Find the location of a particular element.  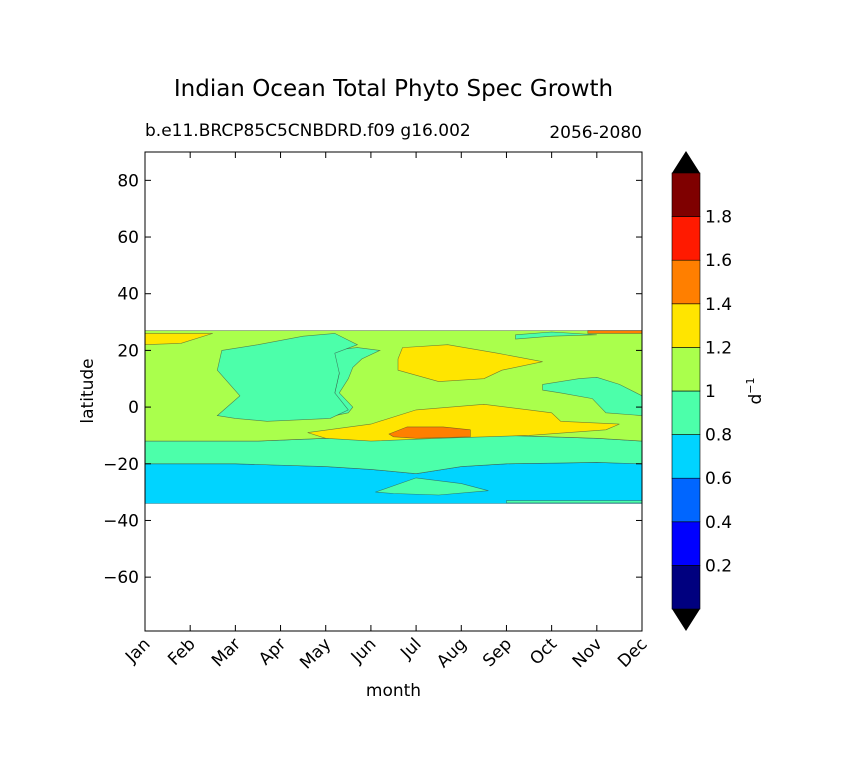

colorbar: 0.2 0.4 0.6 0.8 1 1.2 1.4 1.6 1.8 is located at coordinates (701, 391).